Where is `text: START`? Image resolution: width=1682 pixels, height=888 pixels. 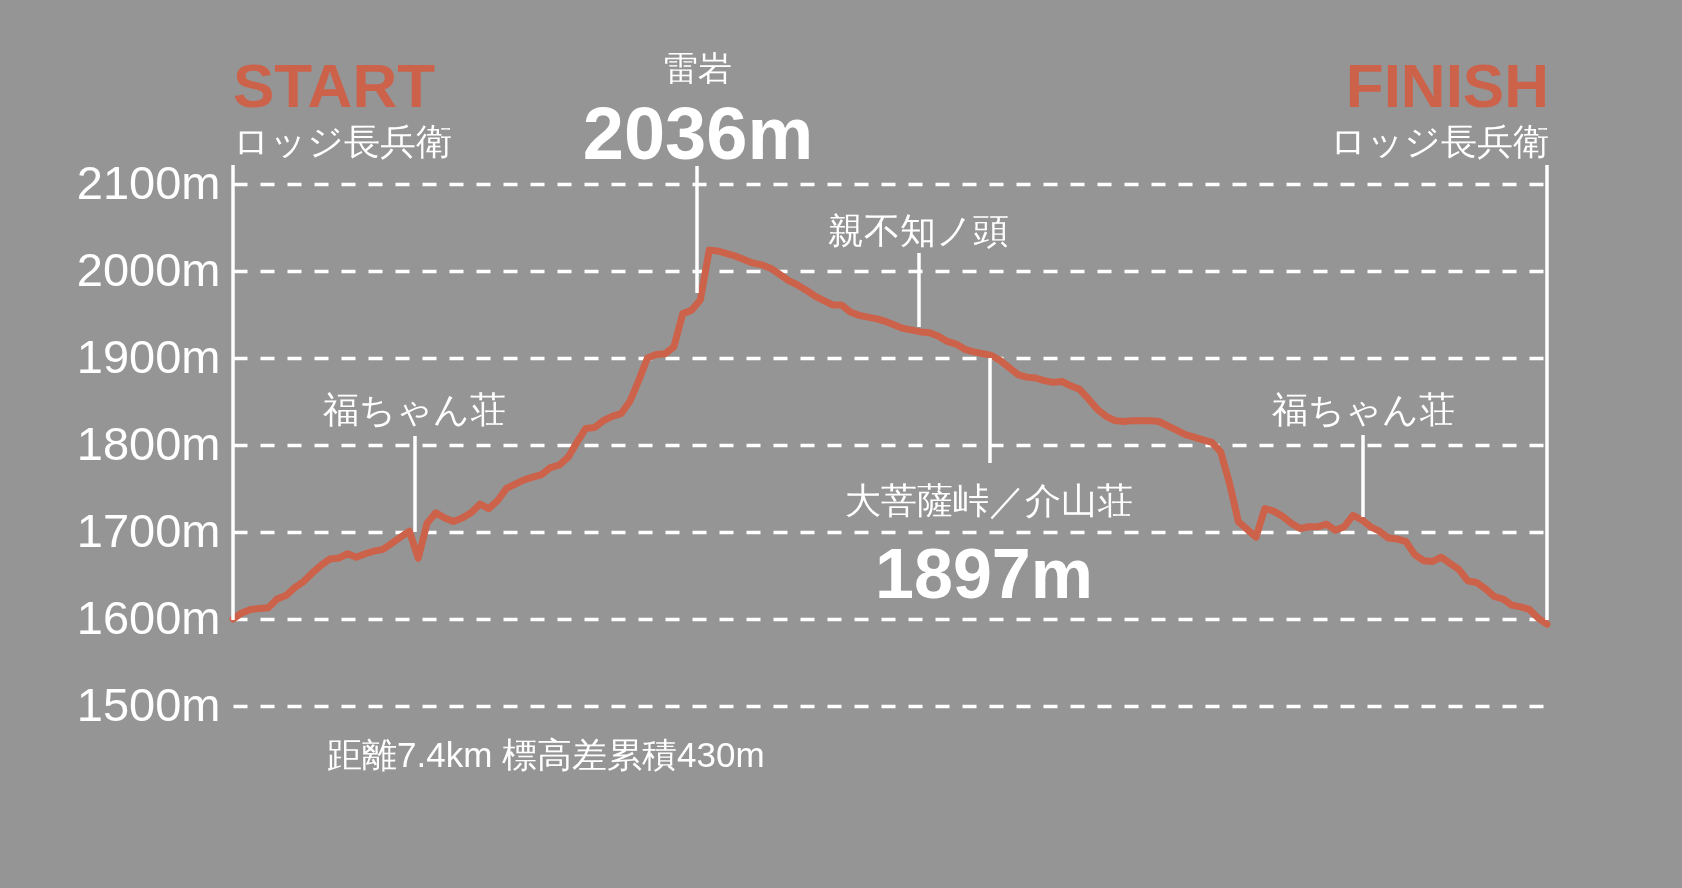
text: START is located at coordinates (334, 85).